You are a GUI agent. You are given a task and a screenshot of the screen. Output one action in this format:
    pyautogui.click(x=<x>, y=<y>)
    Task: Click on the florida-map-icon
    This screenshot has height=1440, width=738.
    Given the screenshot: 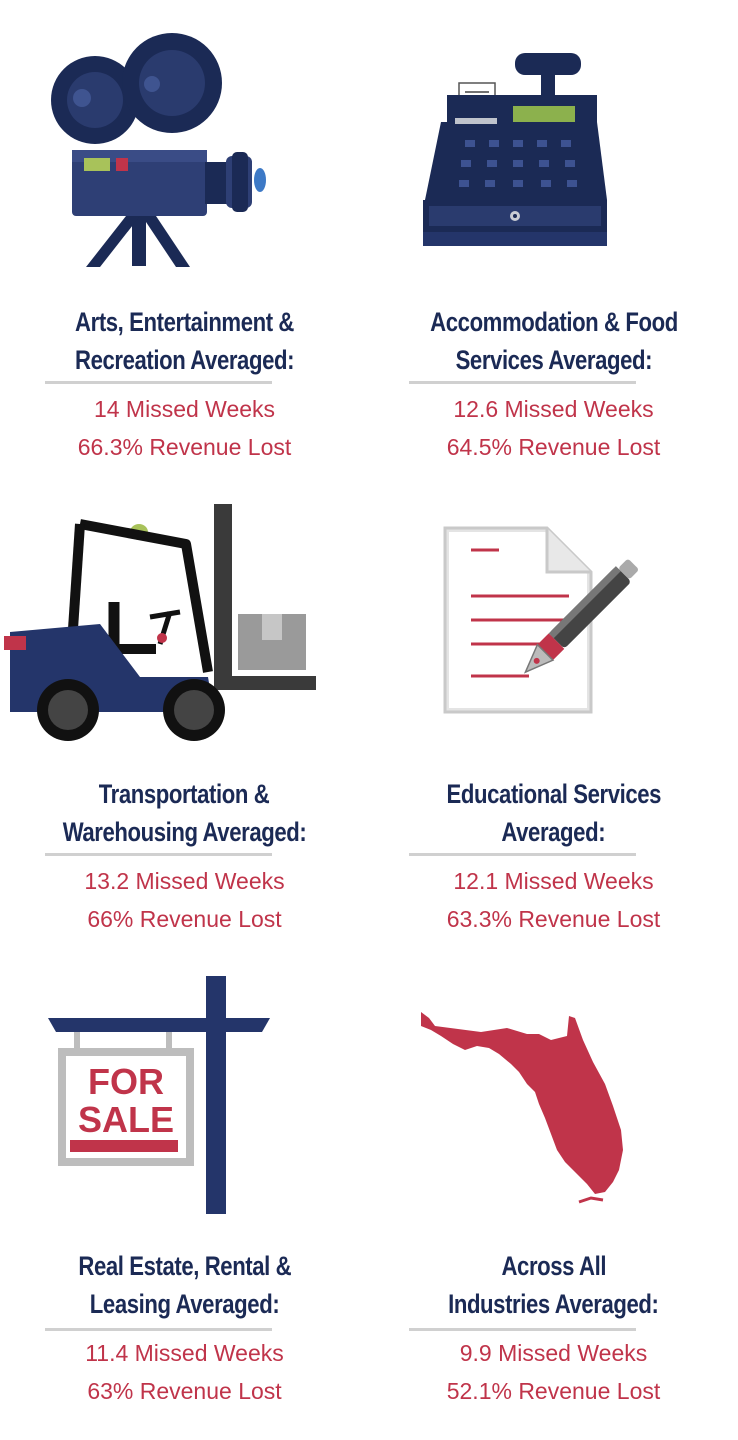 What is the action you would take?
    pyautogui.click(x=553, y=1089)
    